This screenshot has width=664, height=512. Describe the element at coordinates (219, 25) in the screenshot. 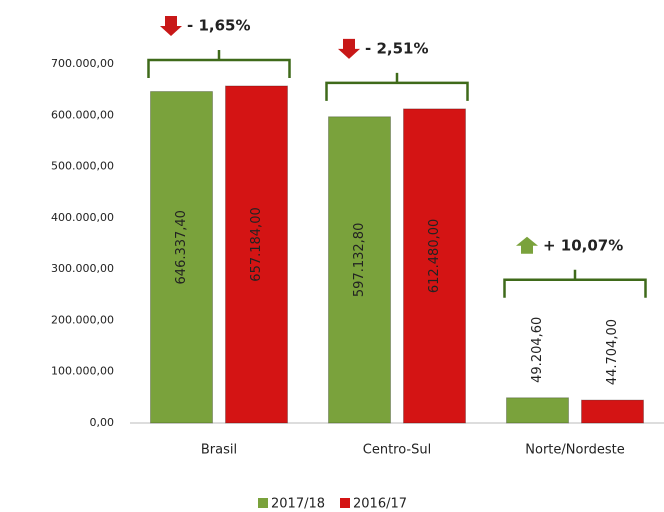

I see `annotation: - 1,65%` at that location.